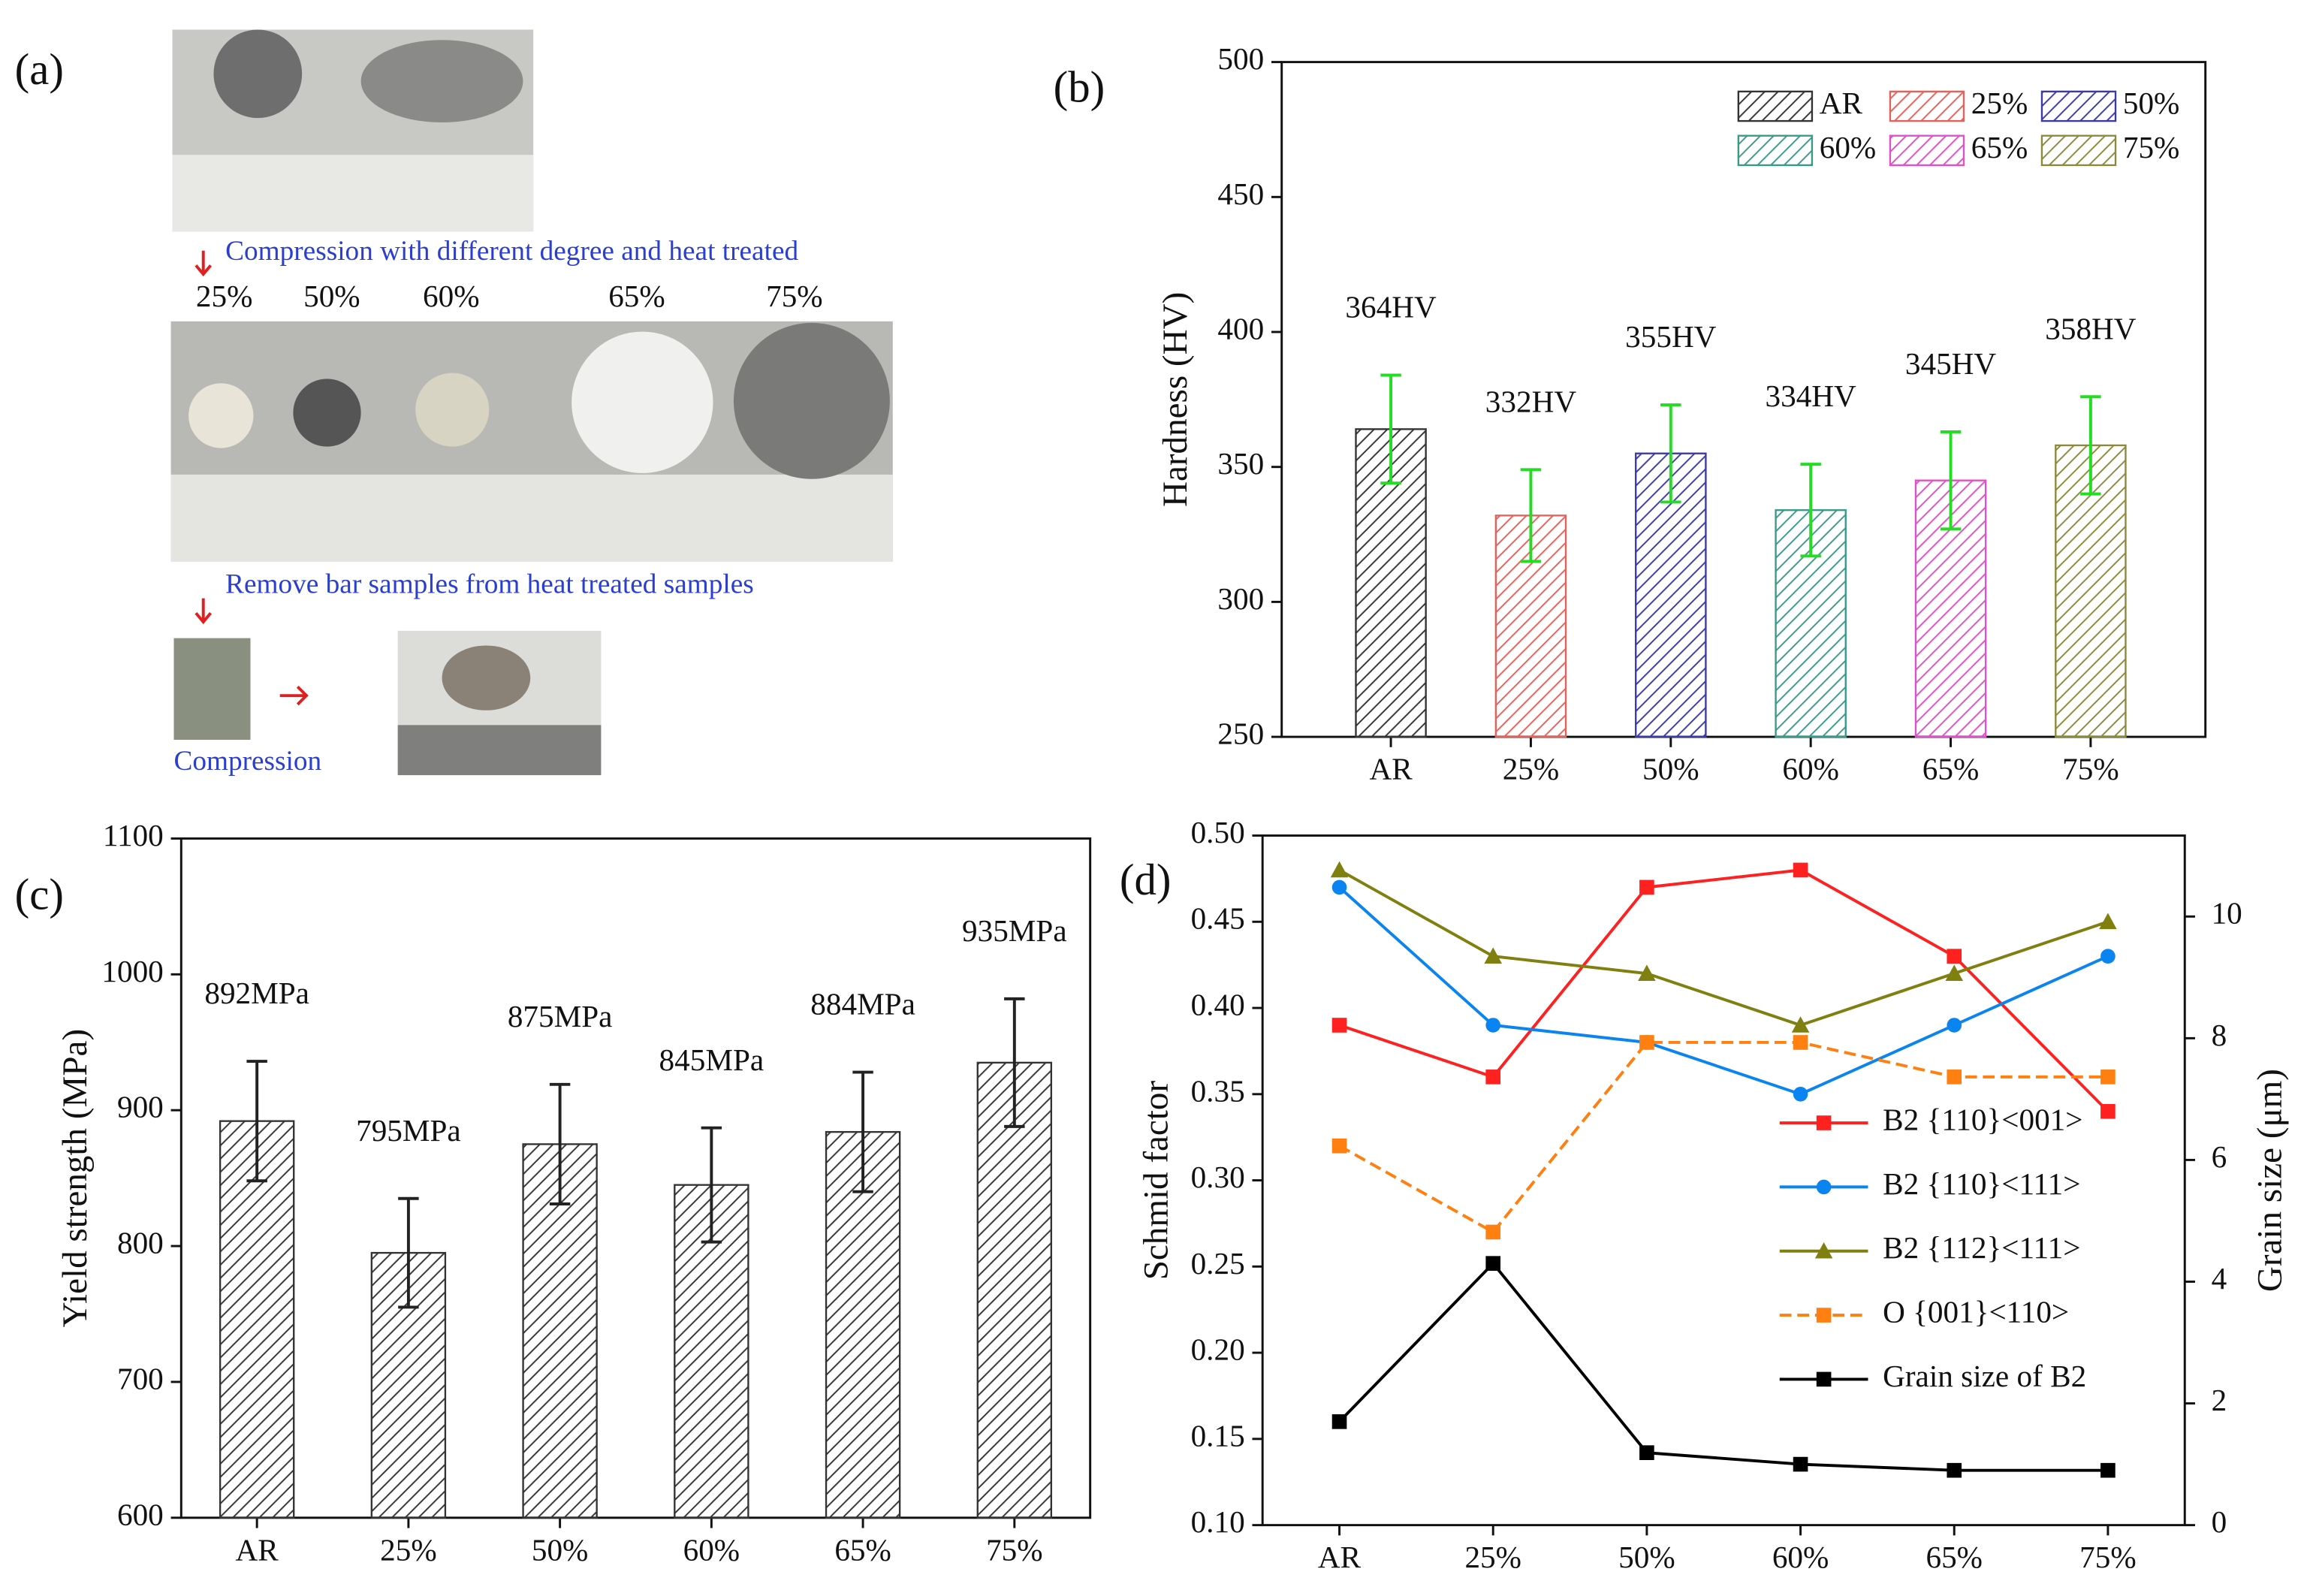 Image resolution: width=2310 pixels, height=1596 pixels. I want to click on legend-label: 60%, so click(1848, 147).